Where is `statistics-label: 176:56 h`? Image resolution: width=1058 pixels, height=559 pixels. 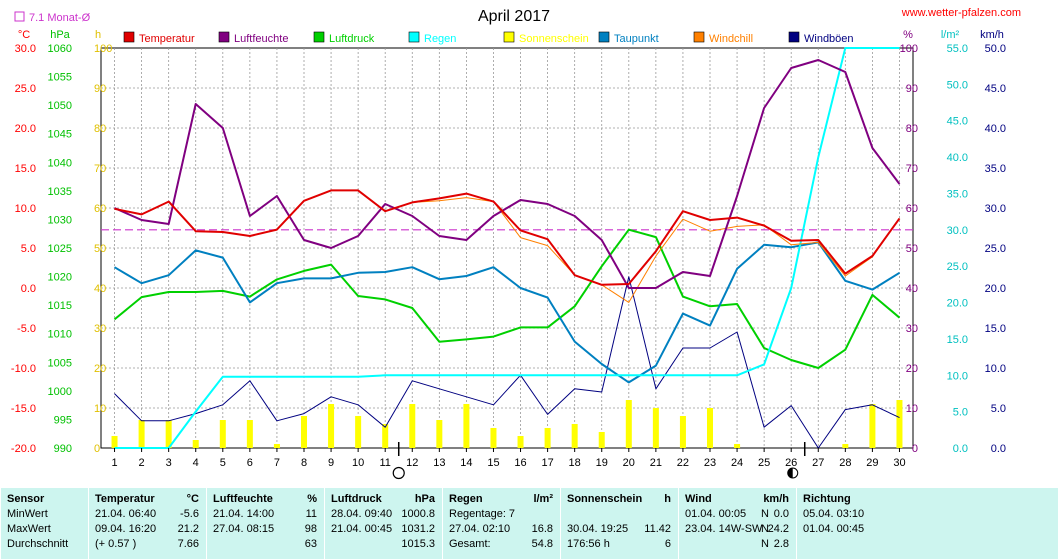
statistics-label: 176:56 h is located at coordinates (588, 544).